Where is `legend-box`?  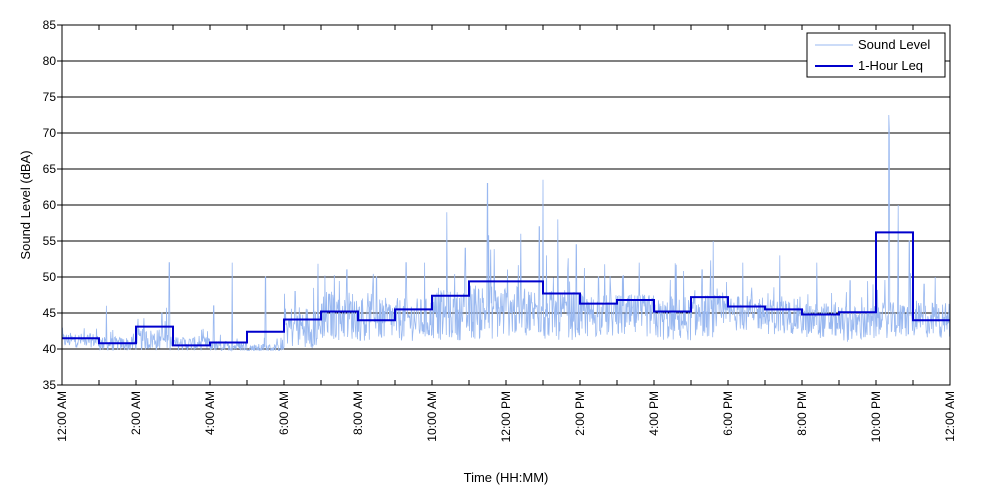 legend-box is located at coordinates (876, 55).